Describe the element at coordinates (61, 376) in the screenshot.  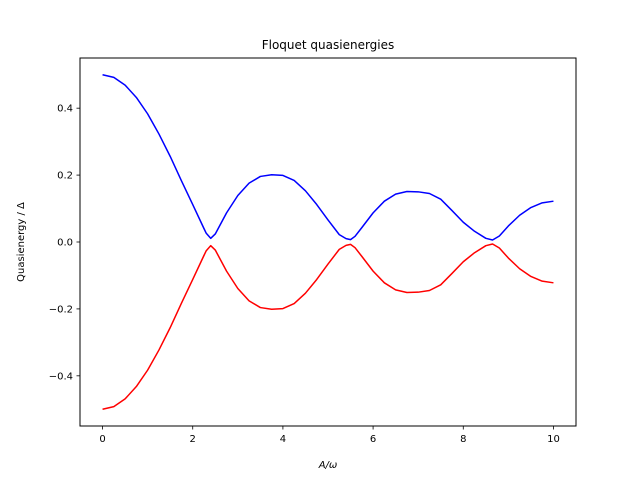
I see `y-tick-label: −0.4` at that location.